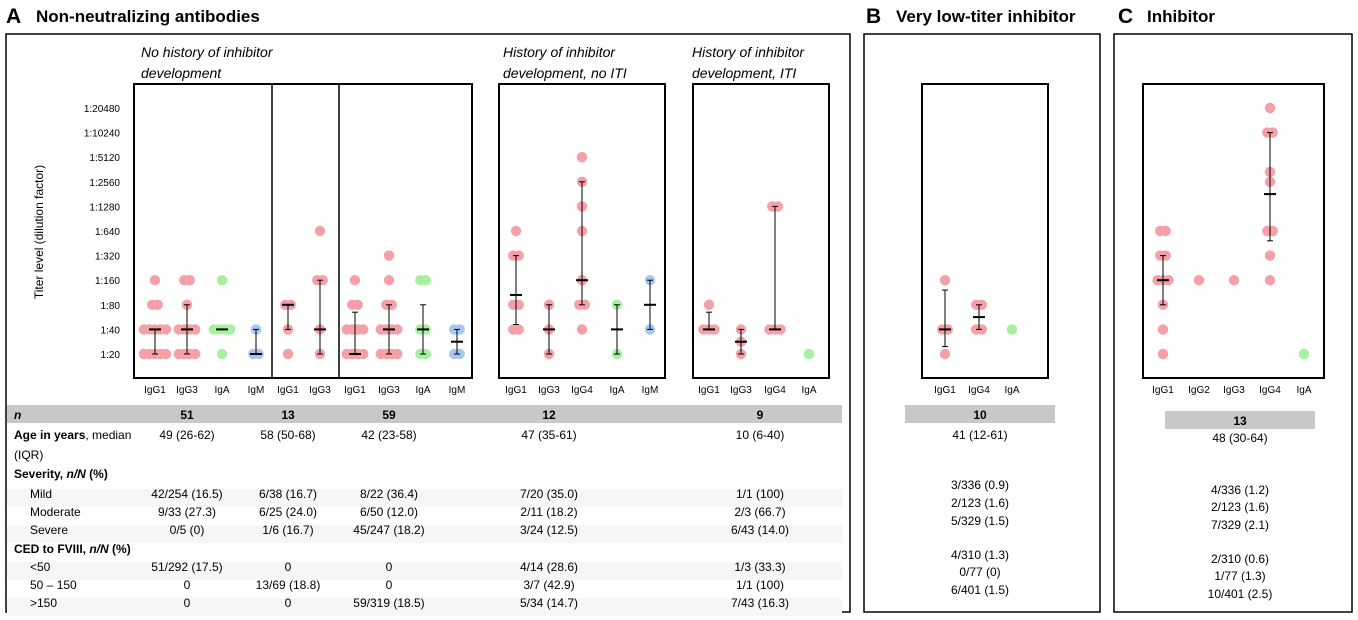 Image resolution: width=1358 pixels, height=620 pixels. I want to click on y-tick-label: 1:640, so click(107, 232).